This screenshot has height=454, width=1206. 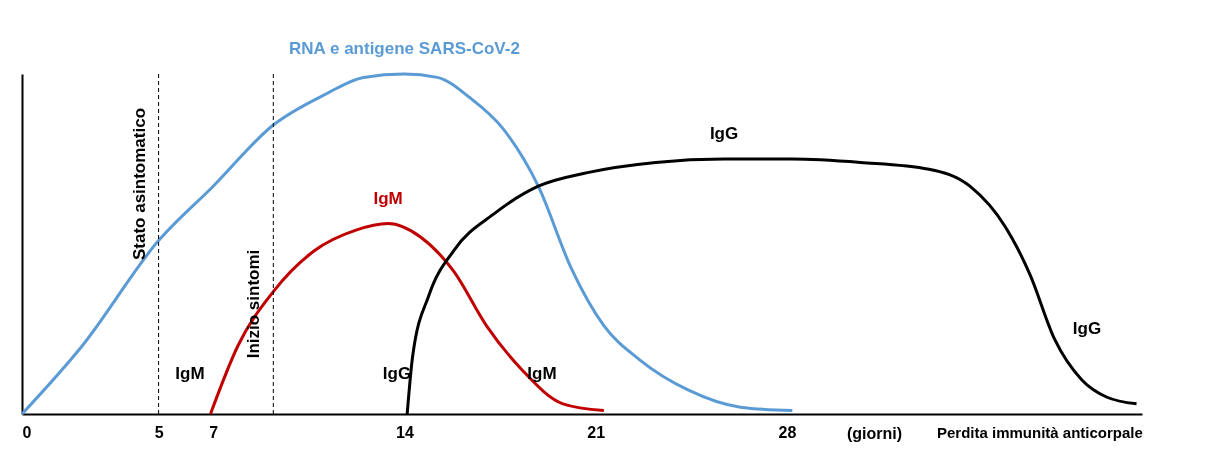 I want to click on x-tick-label: 5, so click(x=159, y=432).